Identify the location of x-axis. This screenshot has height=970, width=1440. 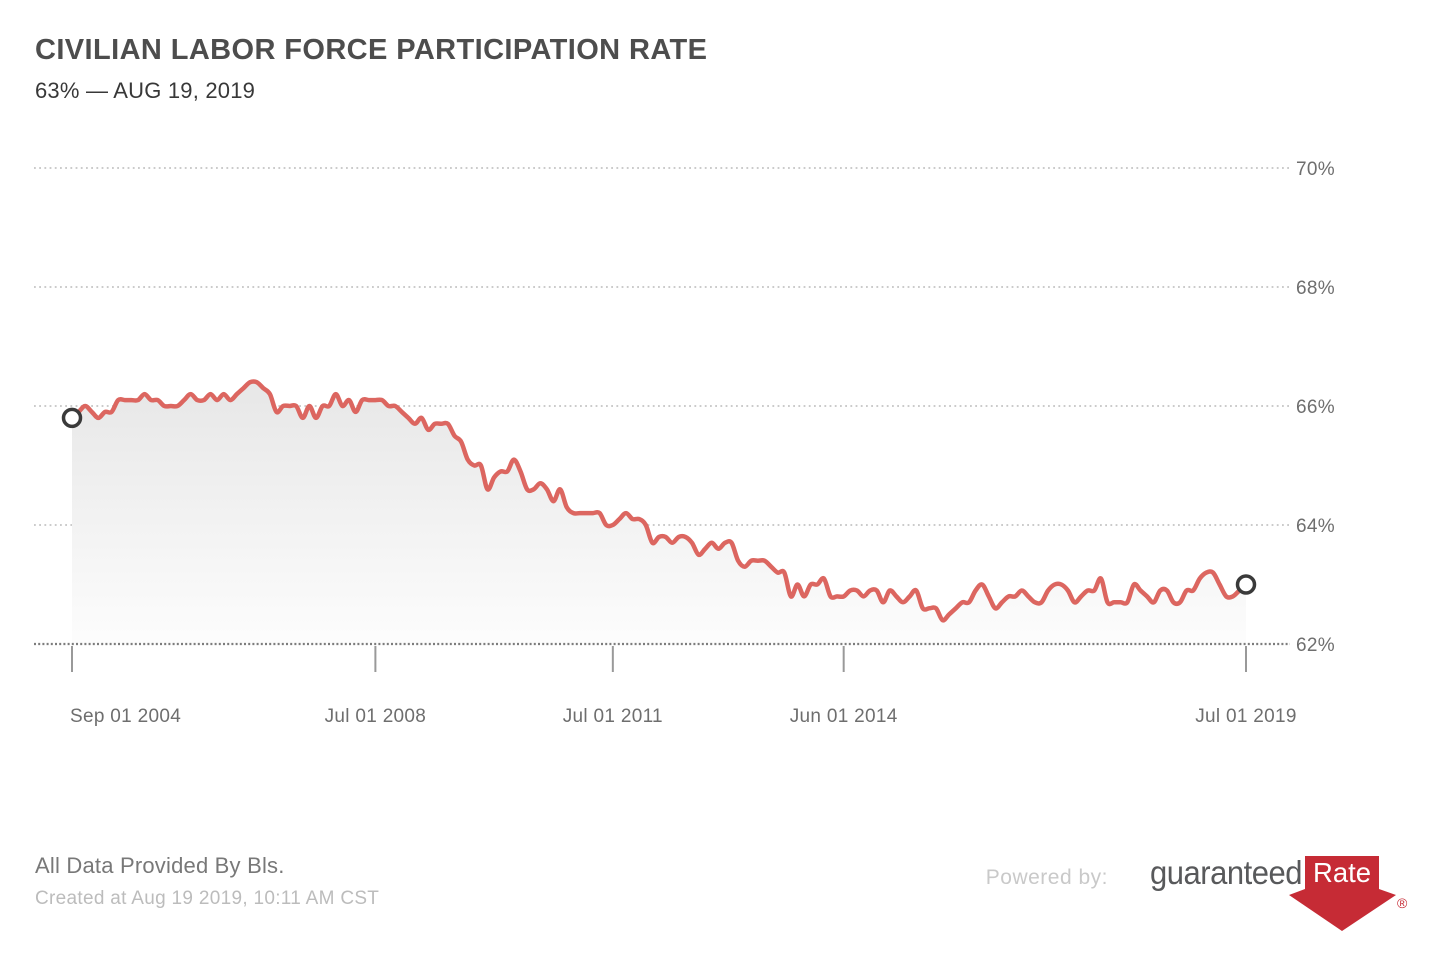
(662, 657).